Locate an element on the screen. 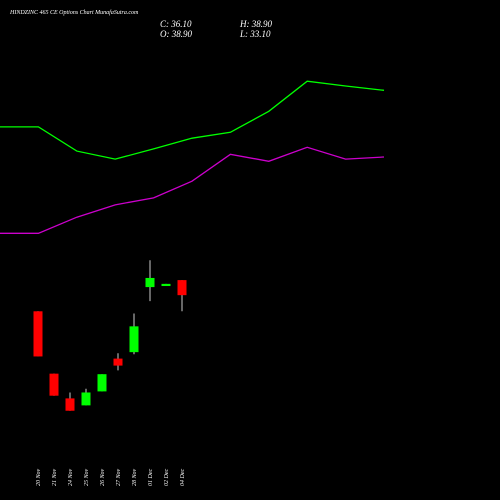 This screenshot has width=500, height=500. x-tick-label: 04 Dec is located at coordinates (182, 477).